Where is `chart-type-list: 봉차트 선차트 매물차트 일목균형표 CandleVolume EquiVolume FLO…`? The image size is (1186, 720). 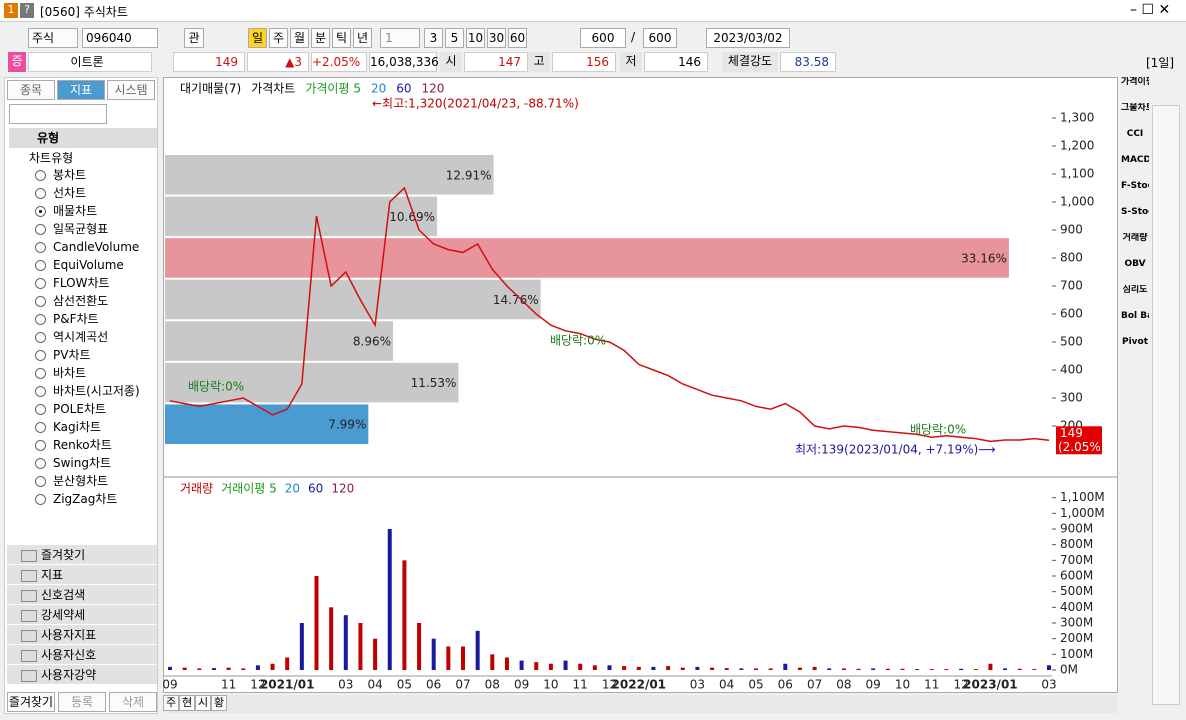 chart-type-list: 봉차트 선차트 매물차트 일목균형표 CandleVolume EquiVolume FLO… is located at coordinates (80, 337).